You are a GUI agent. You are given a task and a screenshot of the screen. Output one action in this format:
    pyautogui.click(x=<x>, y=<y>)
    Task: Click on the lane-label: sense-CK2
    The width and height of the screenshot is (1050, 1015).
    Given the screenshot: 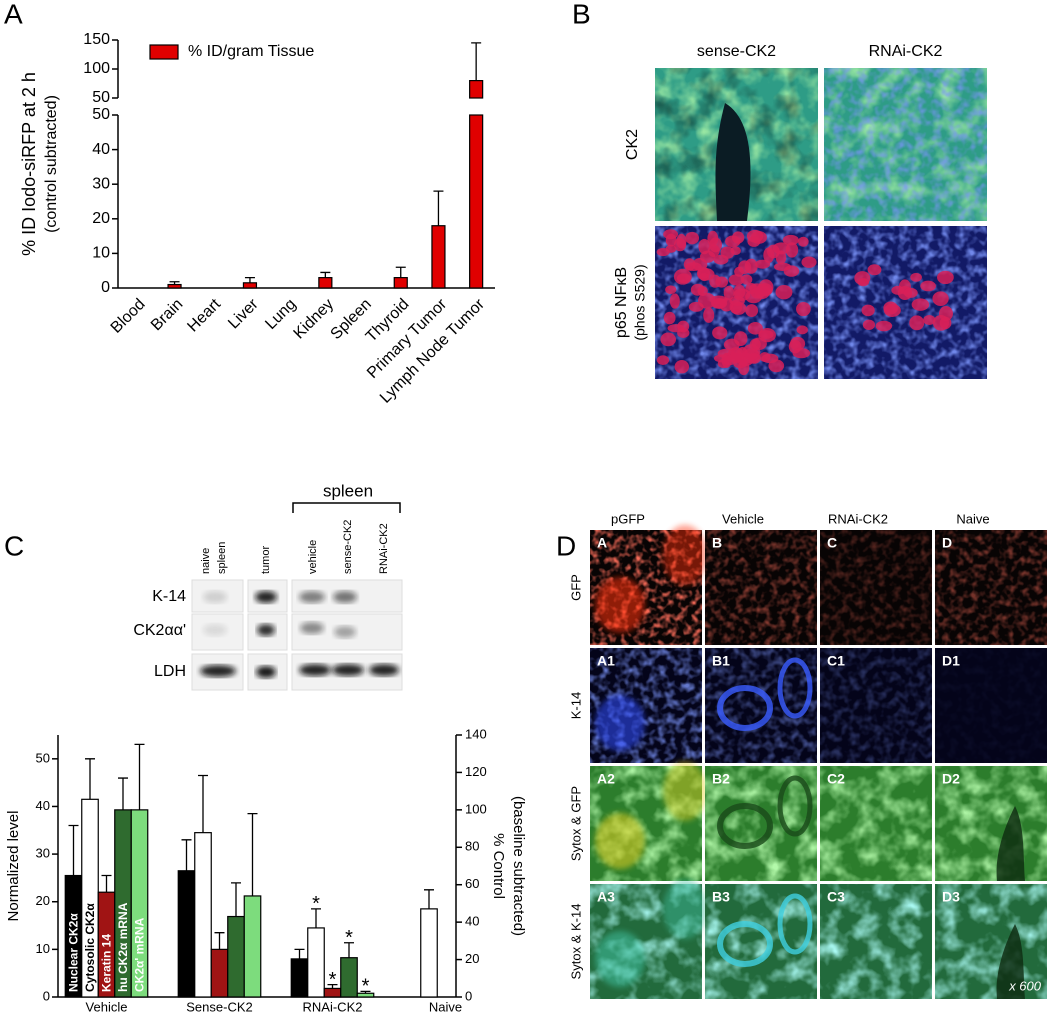 What is the action you would take?
    pyautogui.click(x=348, y=547)
    